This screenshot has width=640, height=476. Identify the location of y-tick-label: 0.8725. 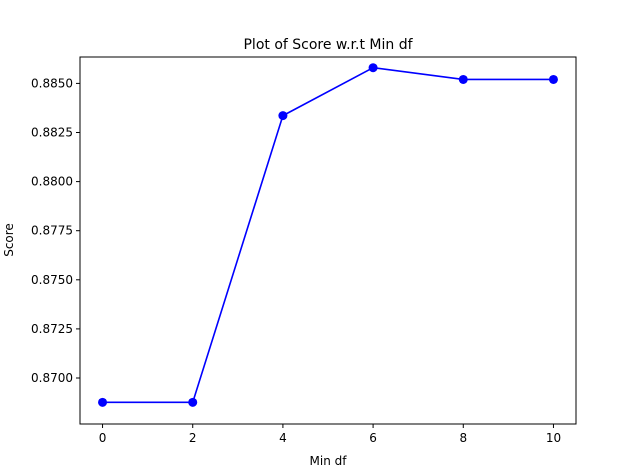
(52, 329).